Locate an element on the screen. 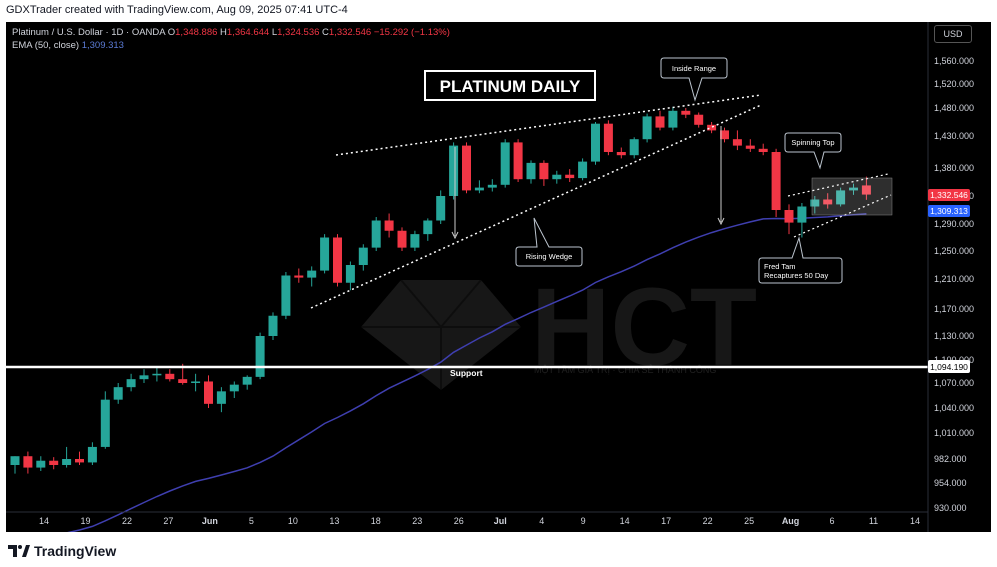 This screenshot has width=997, height=567. measure-arrow-right-head-icon is located at coordinates (721, 221).